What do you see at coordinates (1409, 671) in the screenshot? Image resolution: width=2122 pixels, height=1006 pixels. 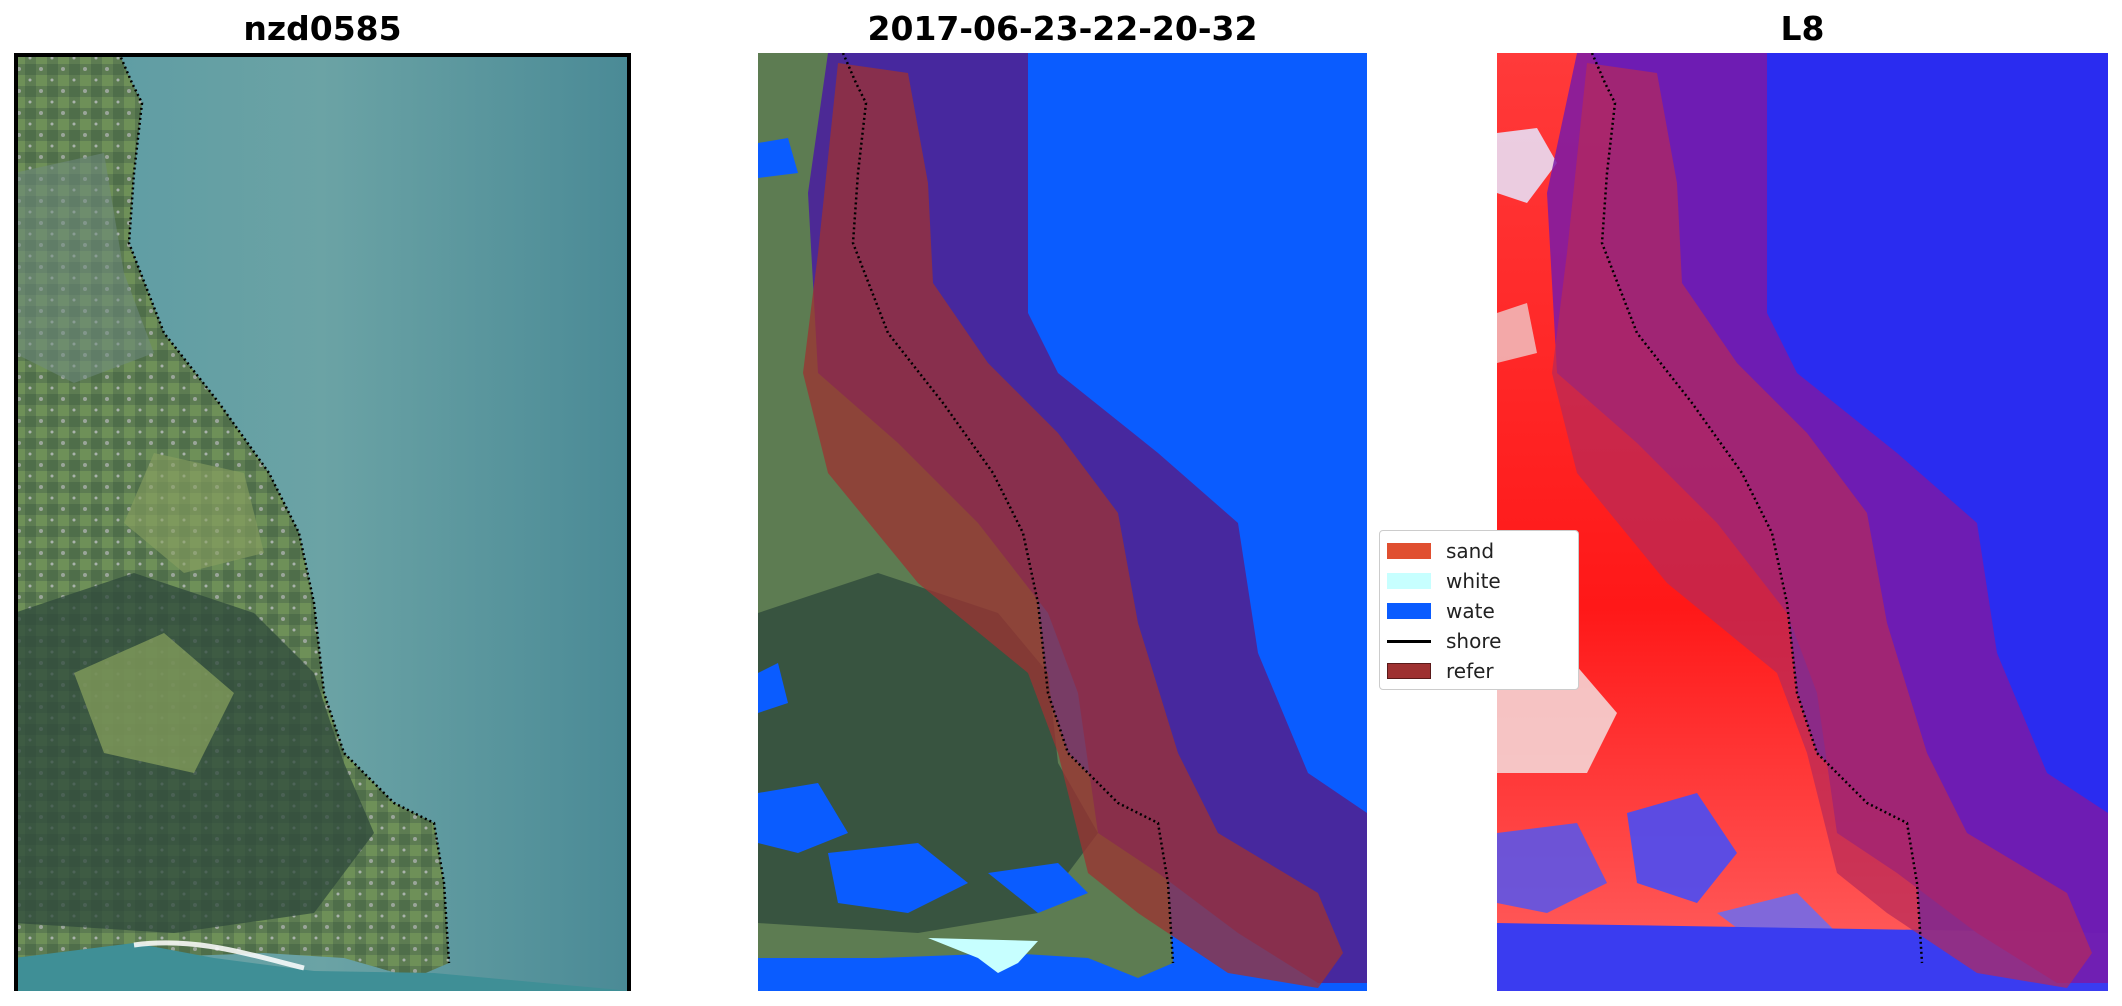 I see `legend-swatch-reference` at bounding box center [1409, 671].